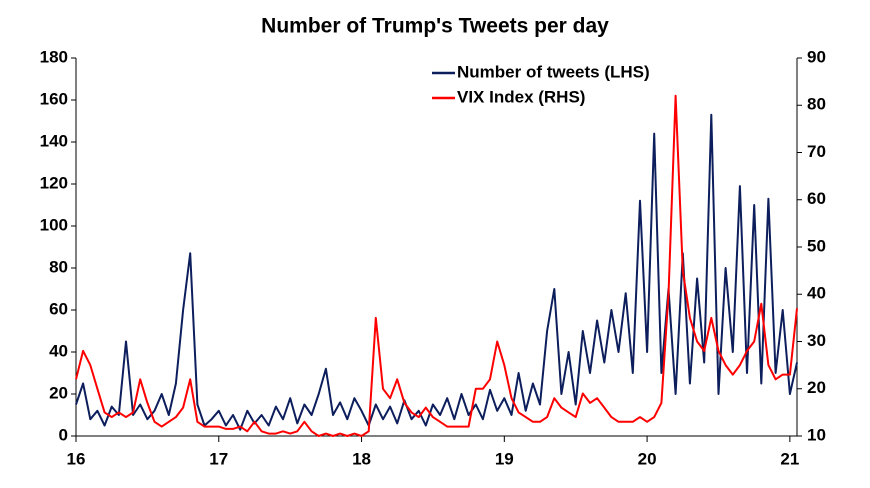 This screenshot has height=488, width=870. What do you see at coordinates (58, 392) in the screenshot?
I see `y-tick-label: 20` at bounding box center [58, 392].